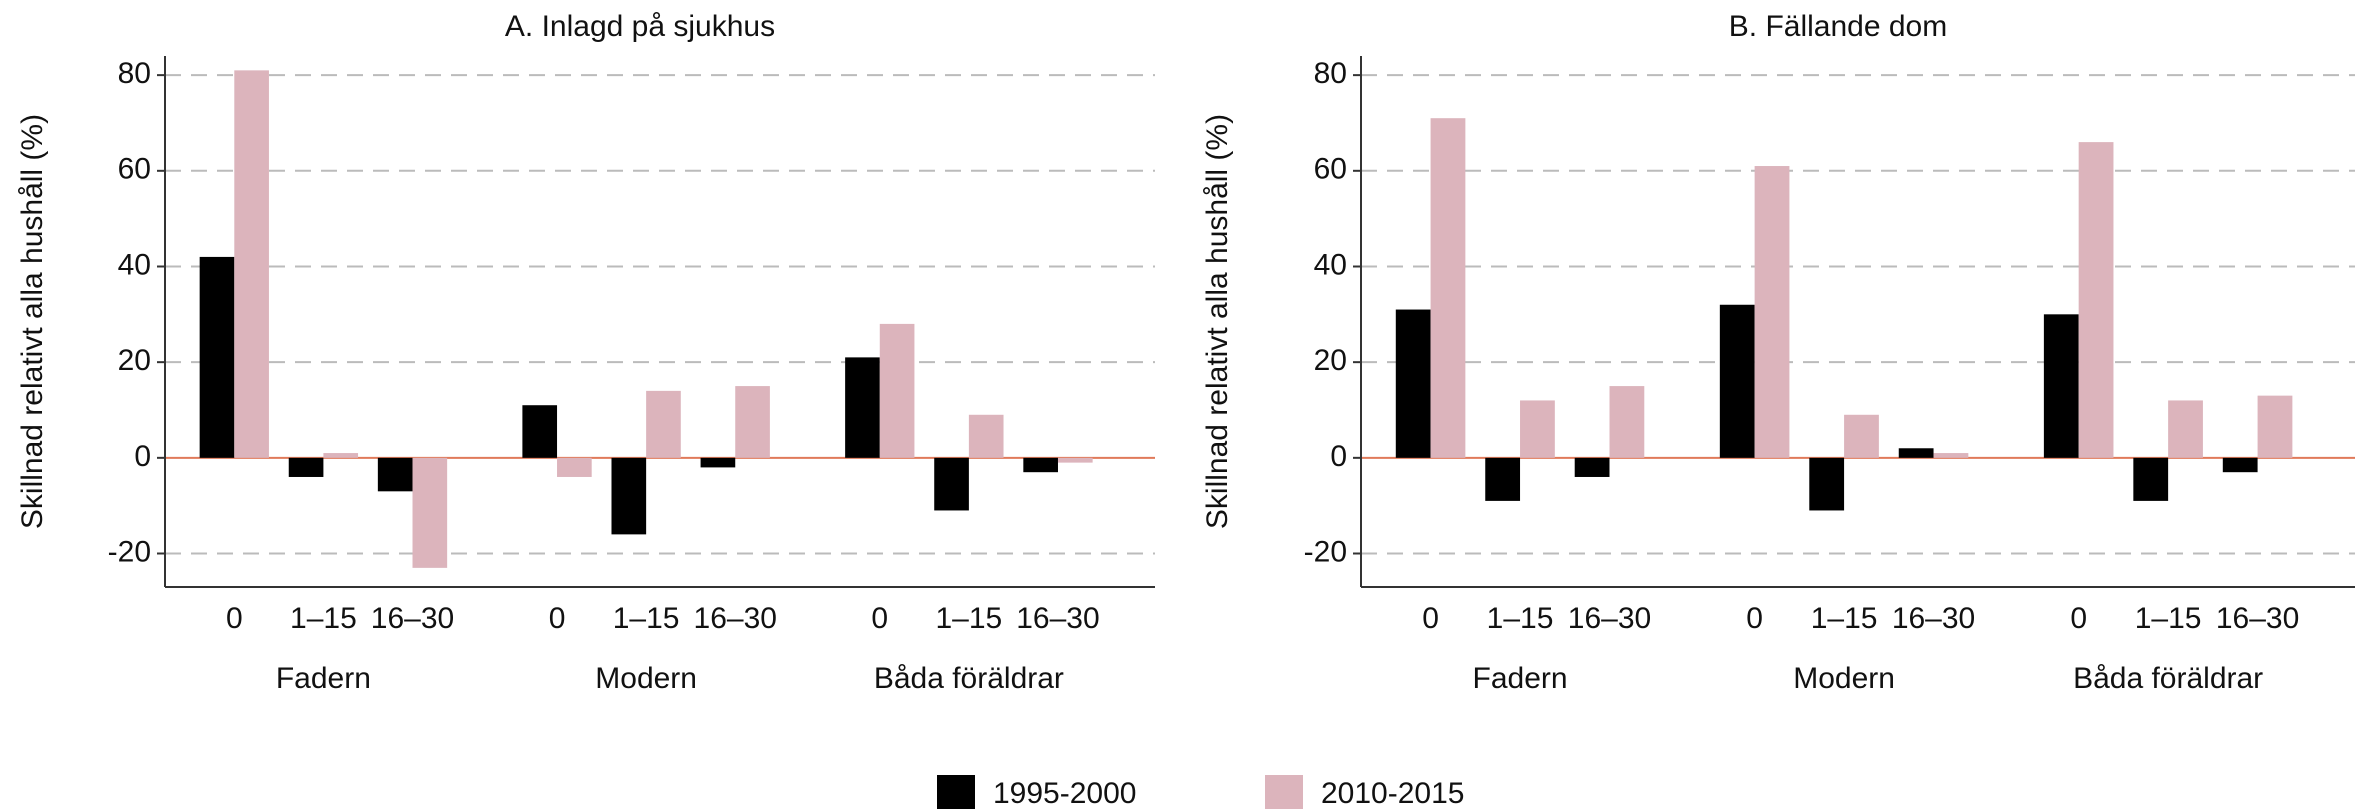  Describe the element at coordinates (1064, 793) in the screenshot. I see `legend-label: 1995-2000` at that location.